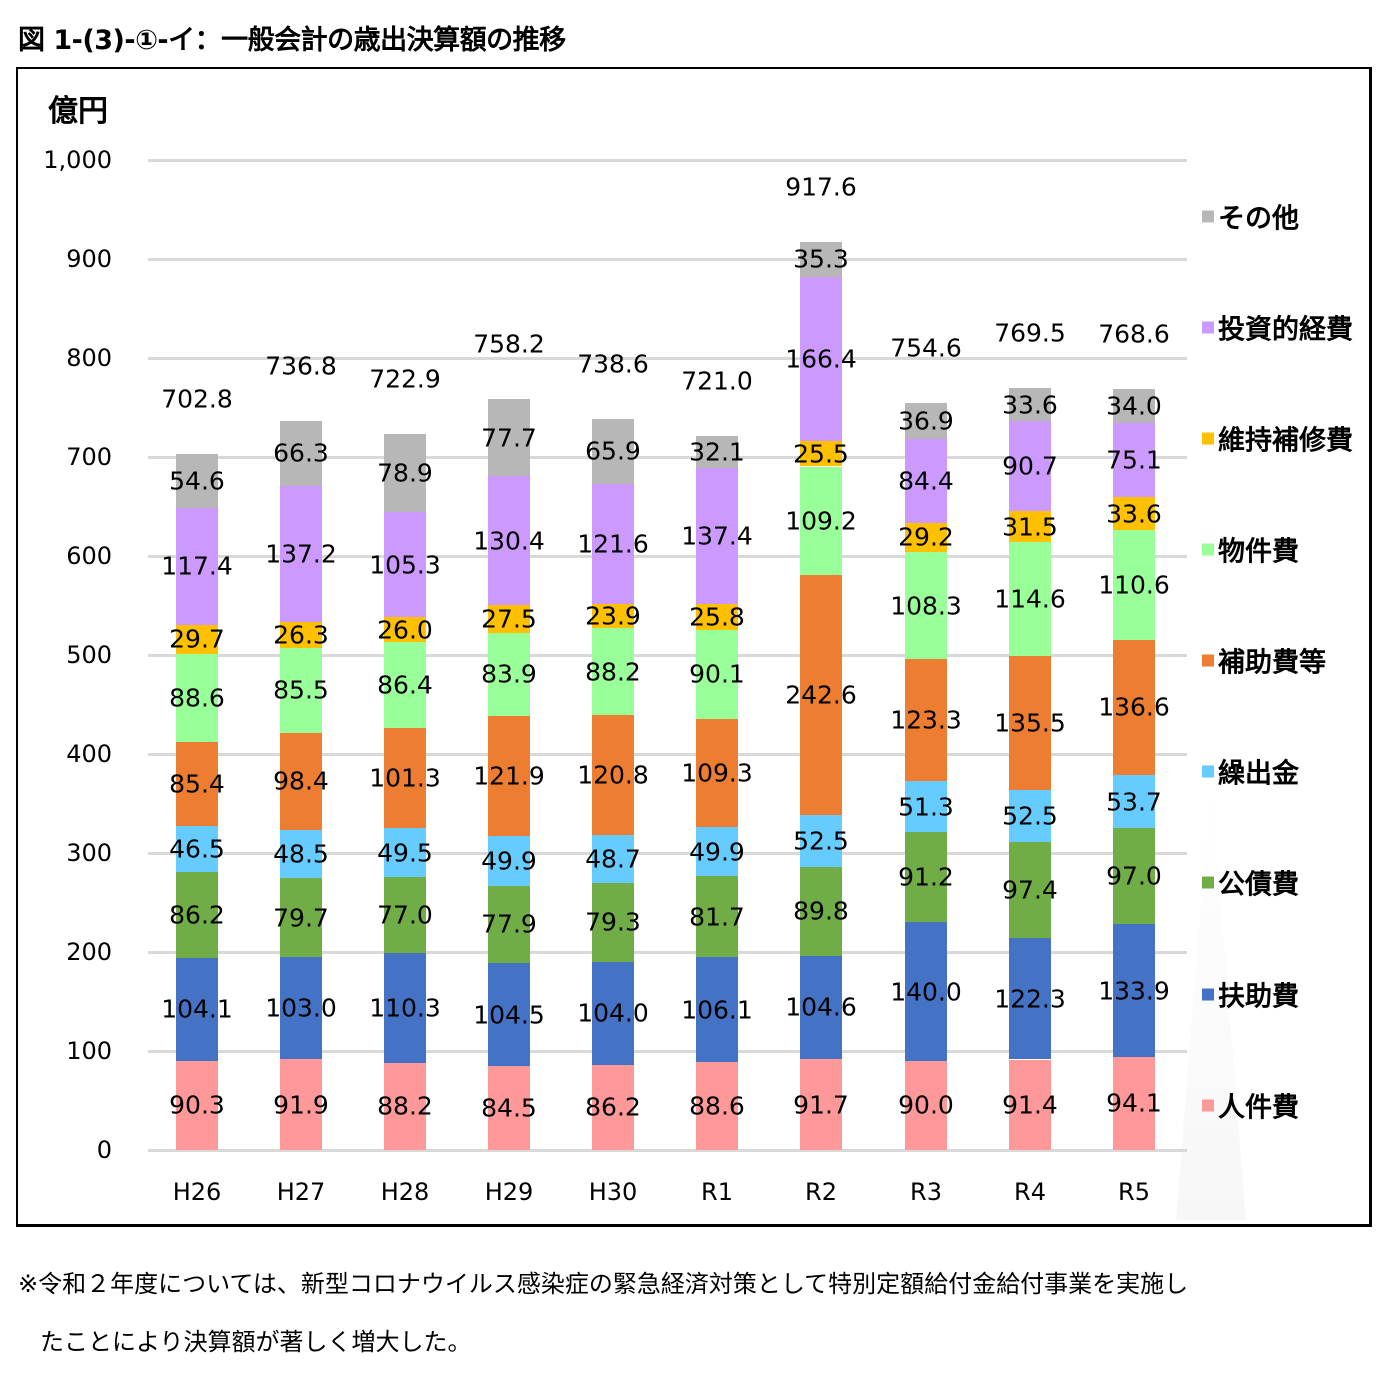 The image size is (1388, 1388). What do you see at coordinates (1250, 549) in the screenshot?
I see `legend-item: 物件費` at bounding box center [1250, 549].